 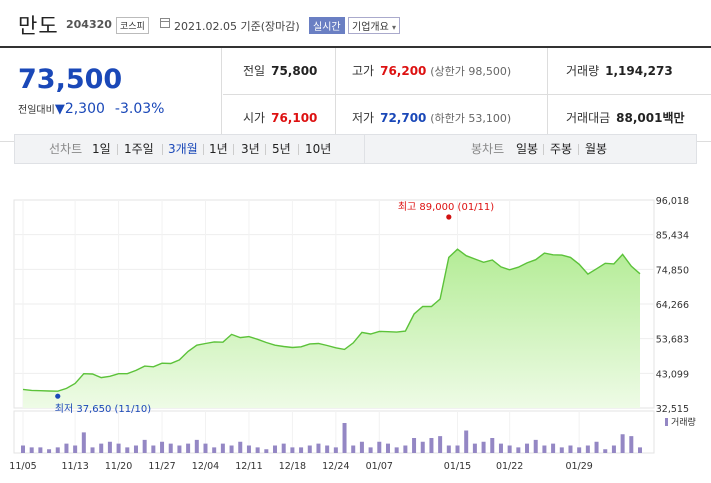 What do you see at coordinates (132, 25) in the screenshot?
I see `market-badge: 코스피` at bounding box center [132, 25].